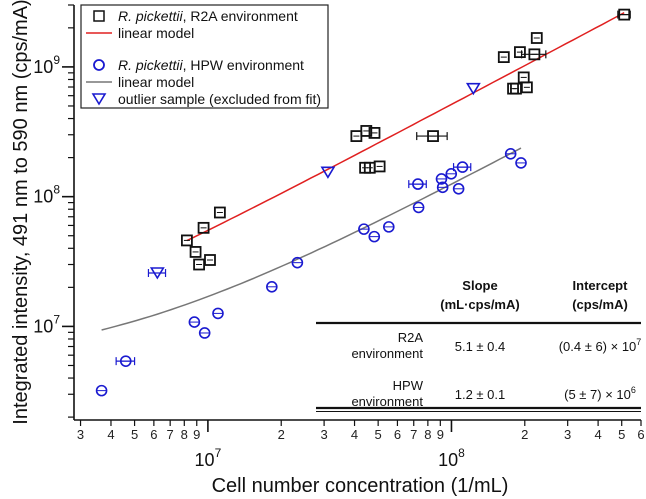 Image resolution: width=646 pixels, height=499 pixels. What do you see at coordinates (451, 458) in the screenshot?
I see `x-decade-label: 108` at bounding box center [451, 458].